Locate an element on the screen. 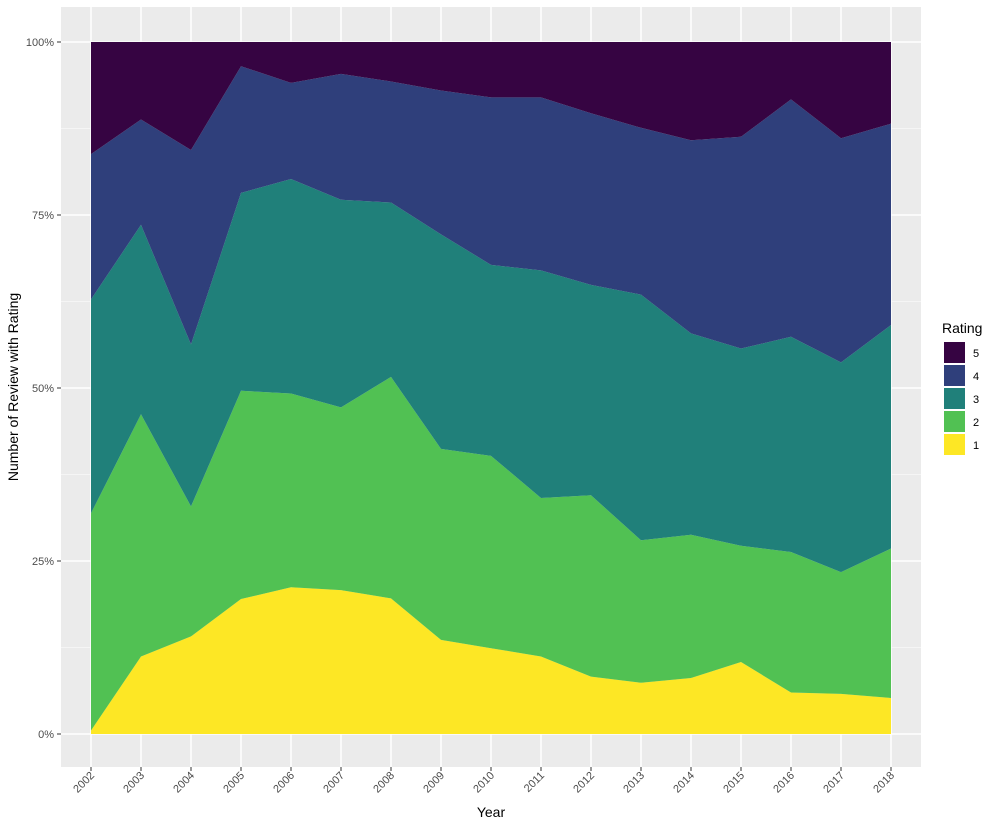  y-tick-label: 75% is located at coordinates (43, 216).